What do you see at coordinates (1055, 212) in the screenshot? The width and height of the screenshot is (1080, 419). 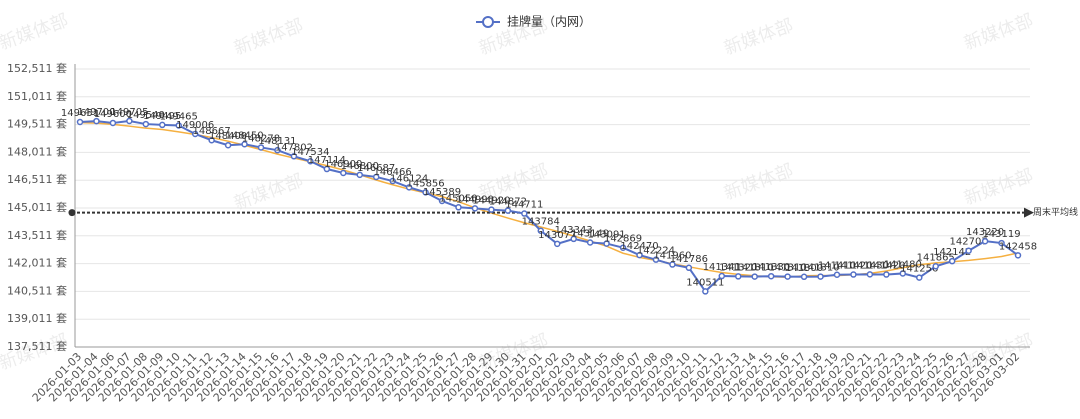 I see `average-line-label: 周末平均线` at bounding box center [1055, 212].